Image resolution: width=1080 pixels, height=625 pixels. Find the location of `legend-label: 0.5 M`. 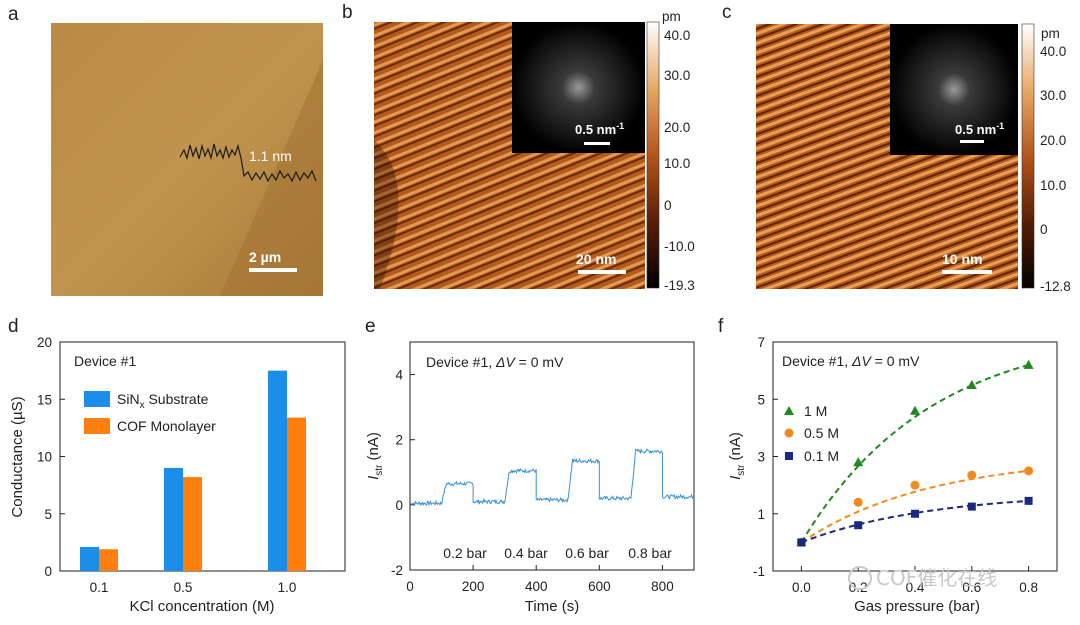

legend-label: 0.5 M is located at coordinates (821, 433).